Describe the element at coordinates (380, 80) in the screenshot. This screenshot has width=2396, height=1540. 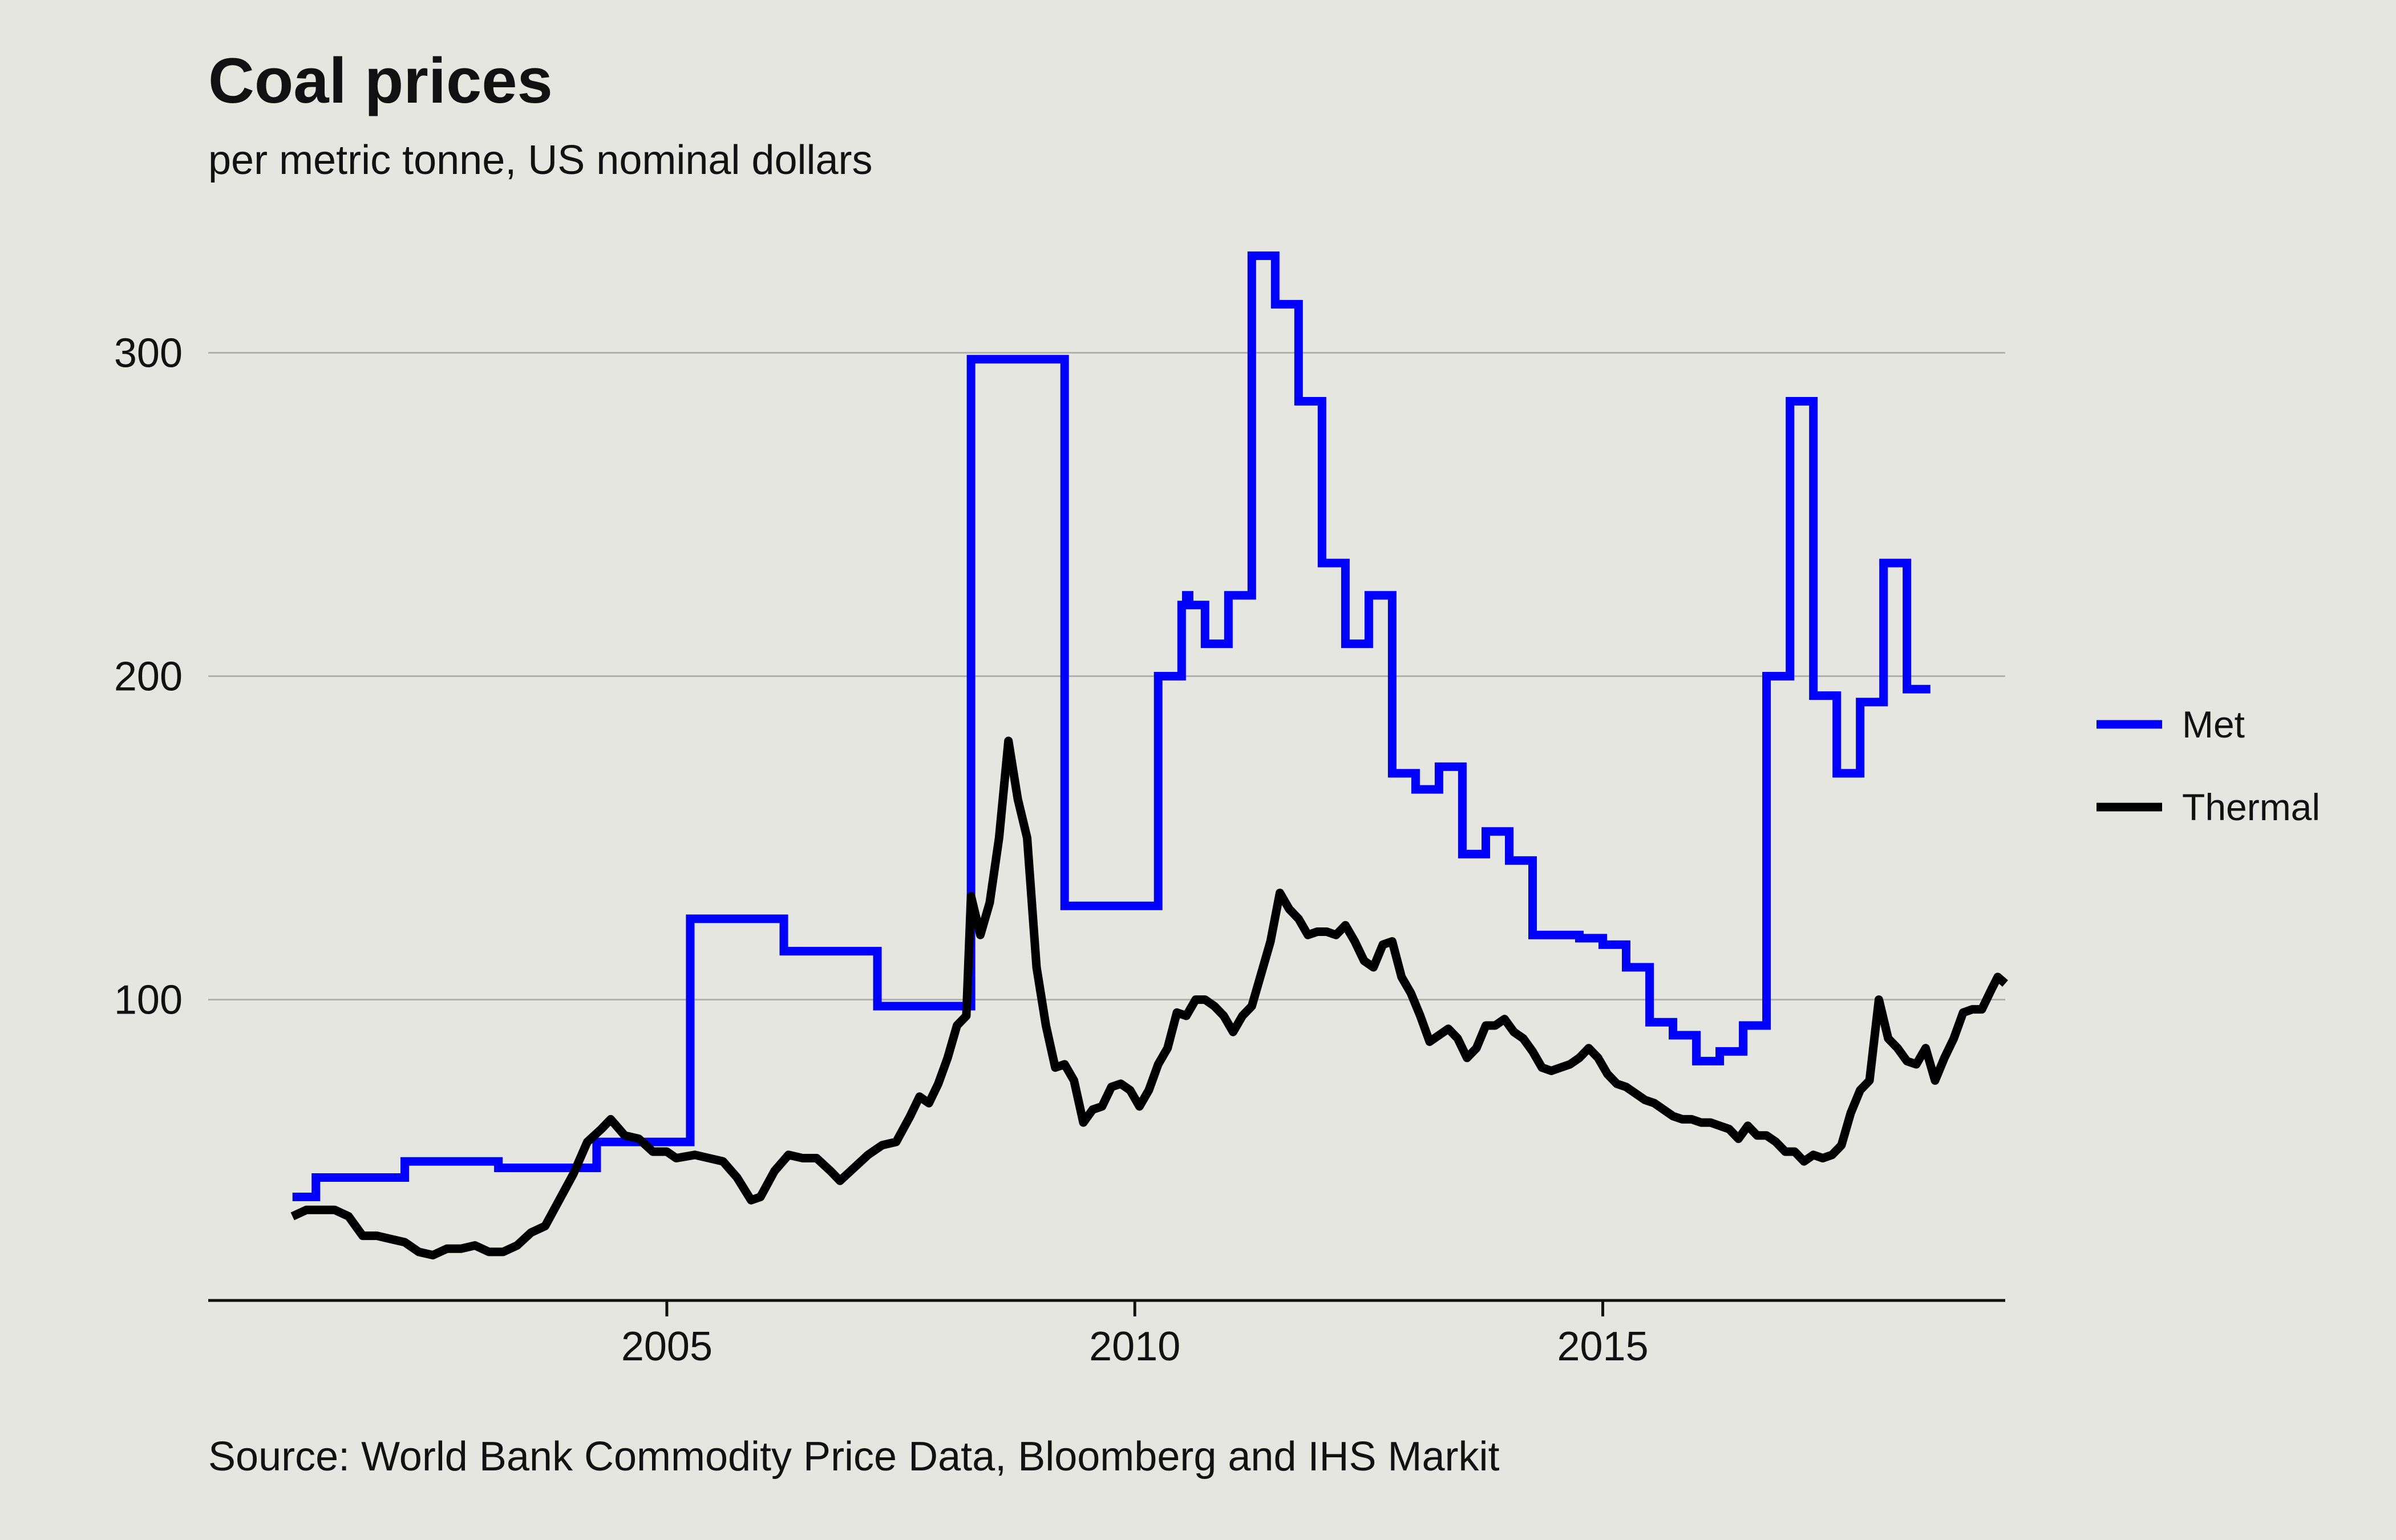
I see `chart-title: Coal prices` at that location.